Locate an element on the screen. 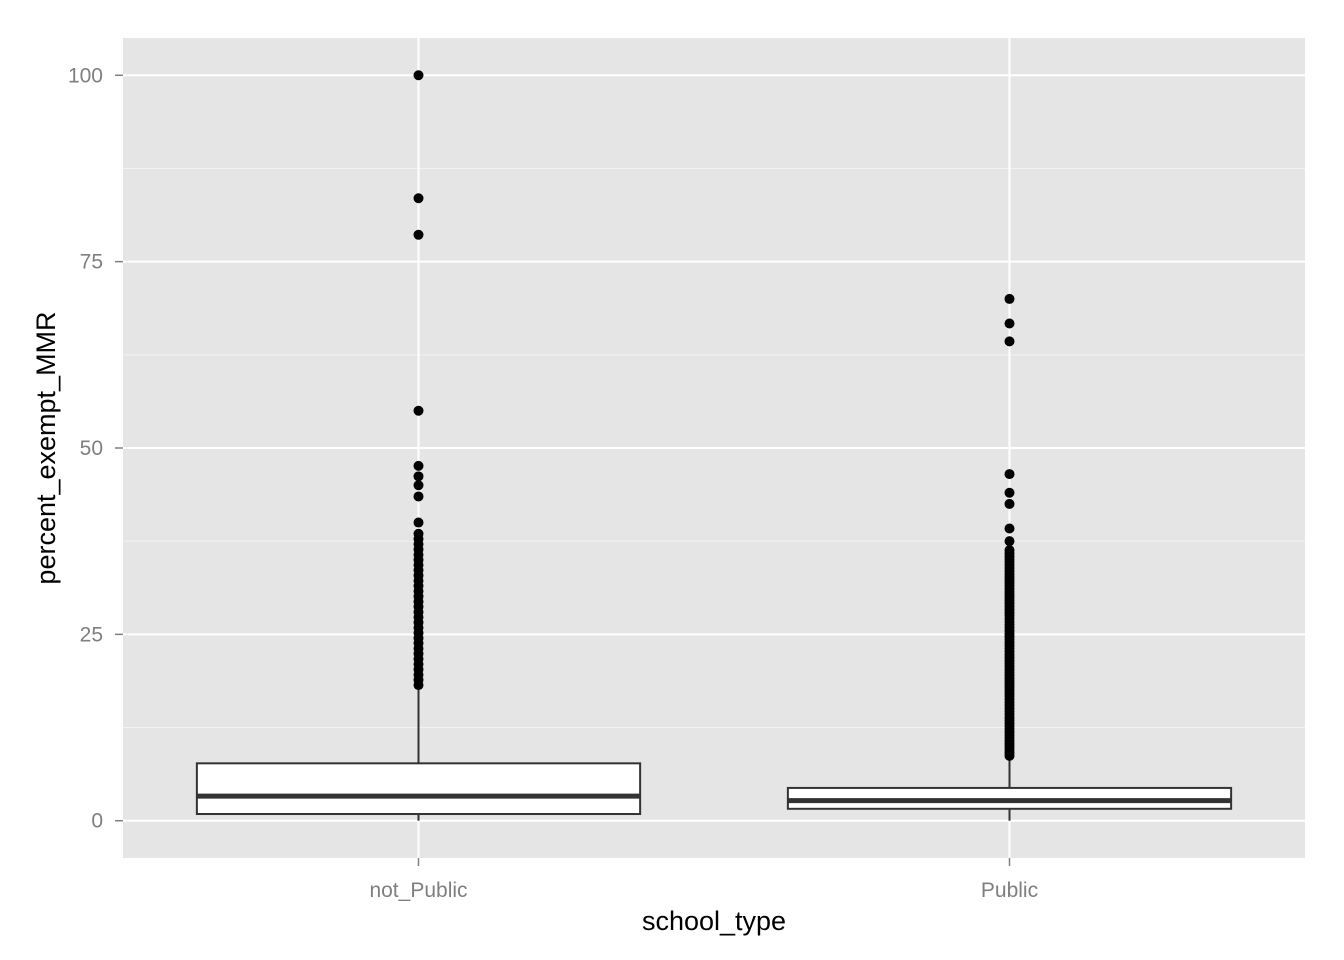  x-axis: not_Public Public is located at coordinates (703, 880).